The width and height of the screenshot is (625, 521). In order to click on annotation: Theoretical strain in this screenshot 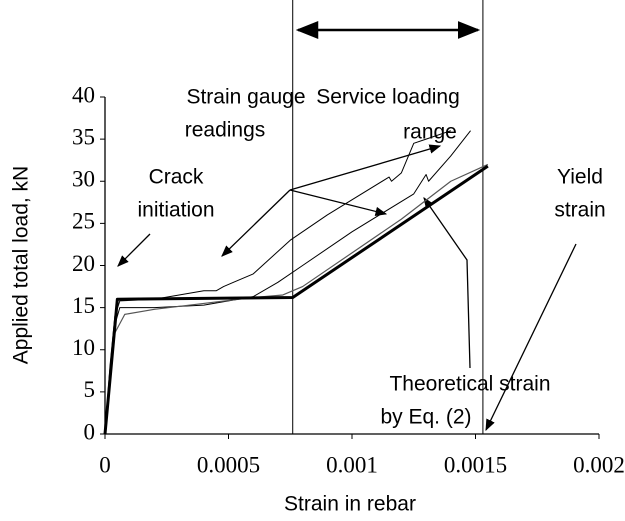, I will do `click(469, 384)`.